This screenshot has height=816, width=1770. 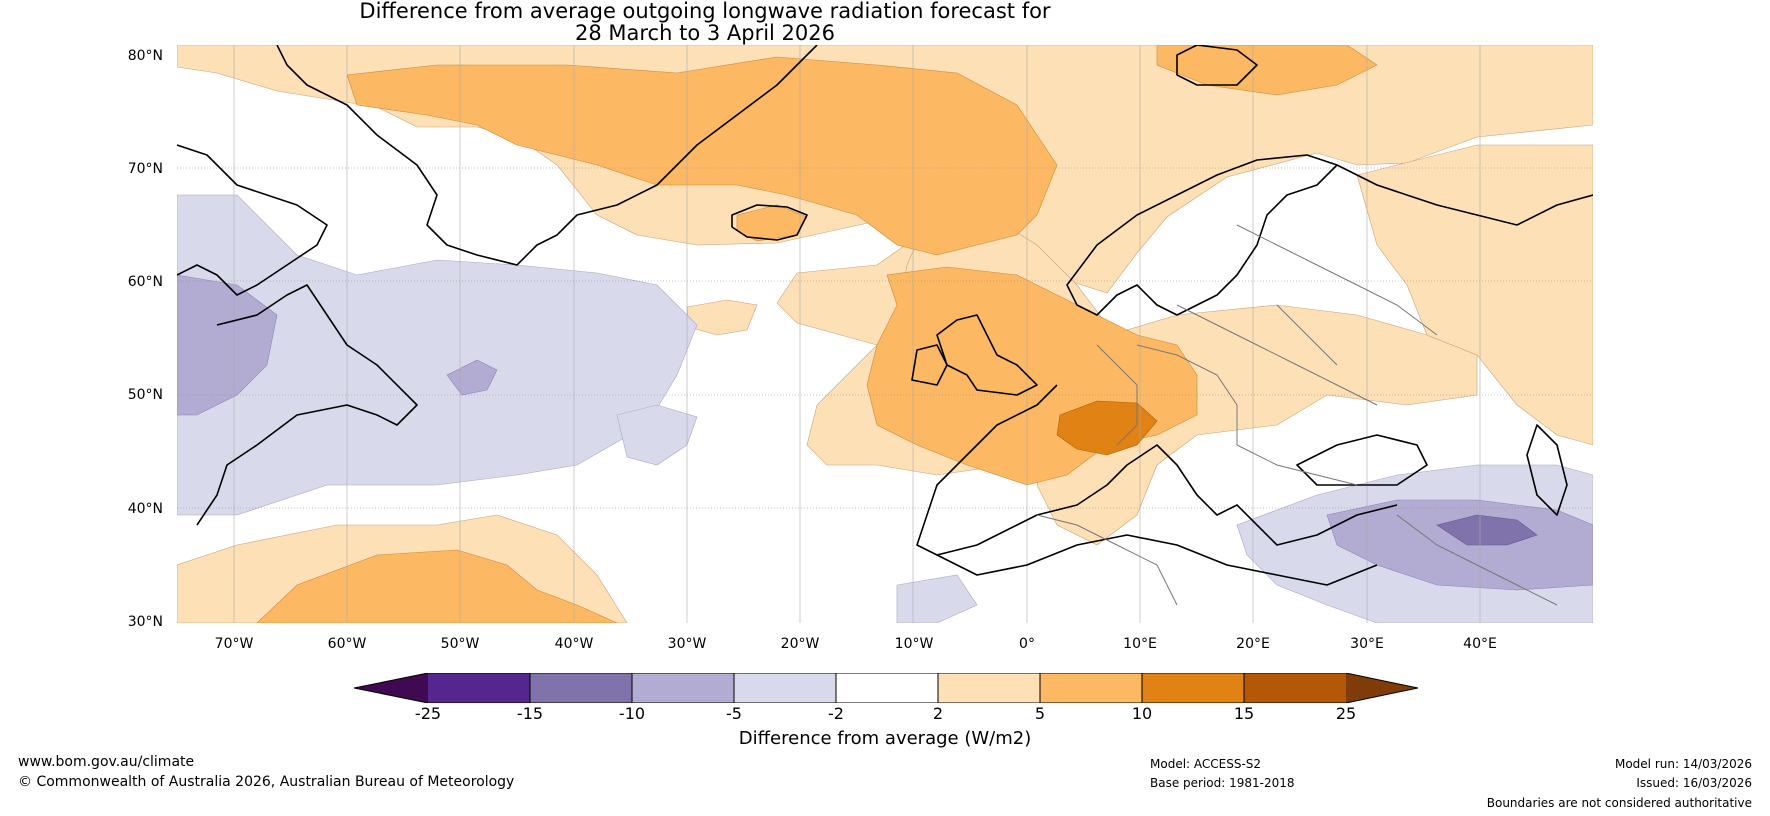 What do you see at coordinates (1040, 713) in the screenshot?
I see `legend-tick-5: 5` at bounding box center [1040, 713].